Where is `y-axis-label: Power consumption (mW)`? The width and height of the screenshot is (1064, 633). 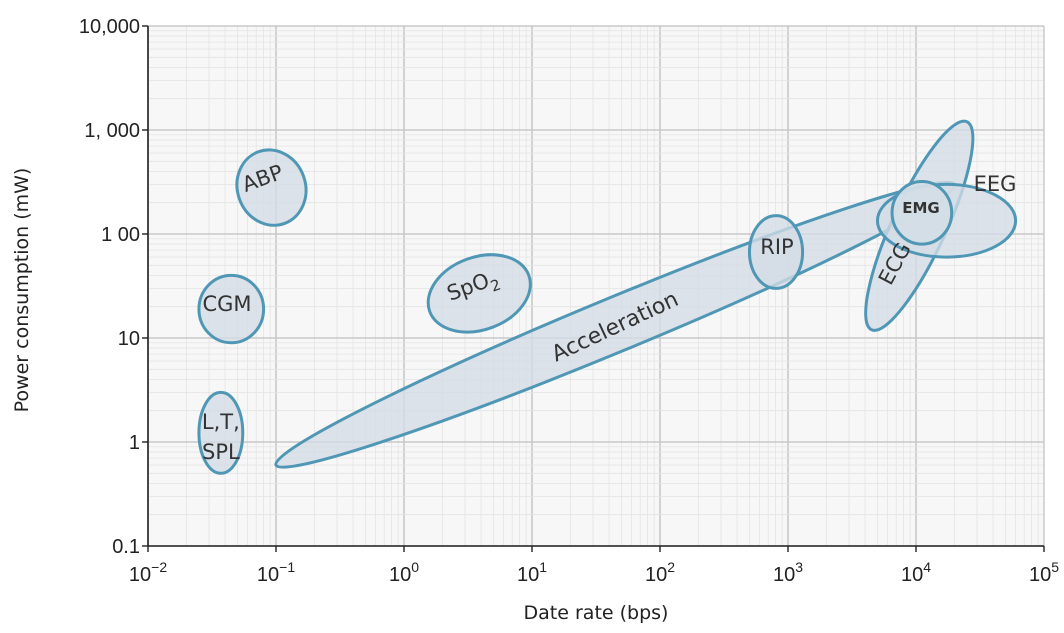 y-axis-label: Power consumption (mW) is located at coordinates (22, 290).